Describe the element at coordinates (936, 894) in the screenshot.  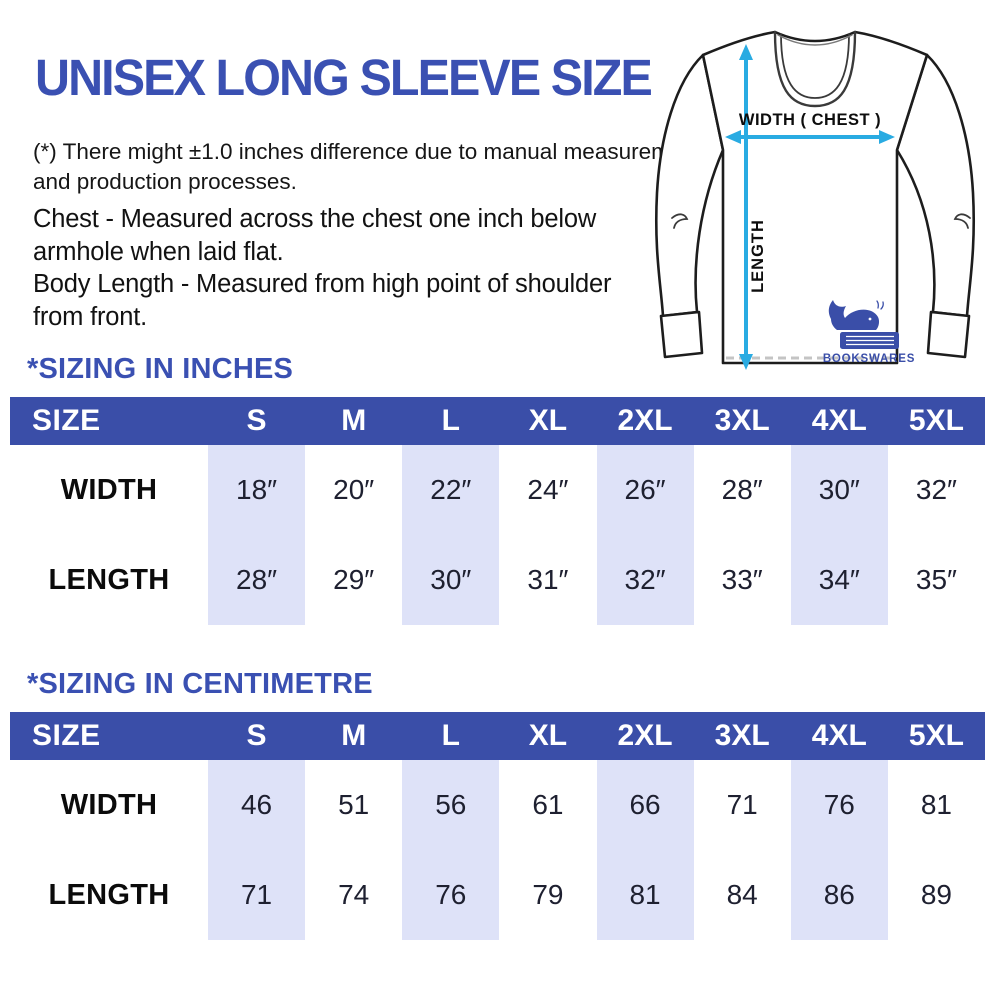
I see `cell-length-5xl: 89` at that location.